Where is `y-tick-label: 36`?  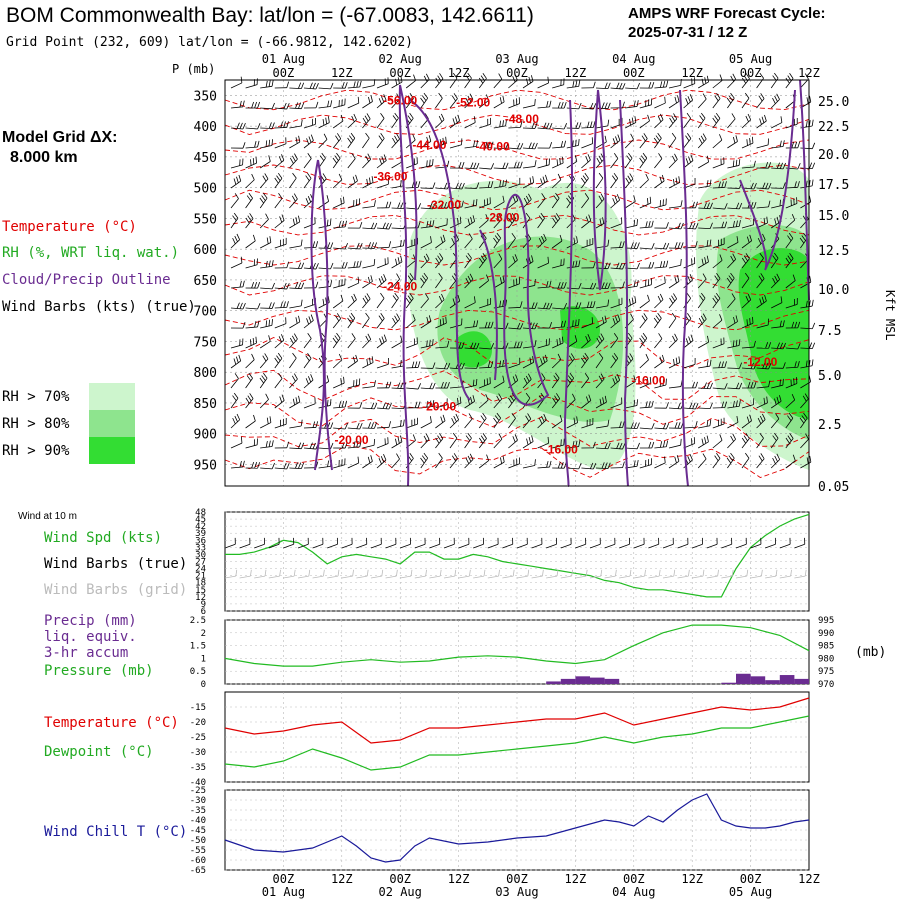
y-tick-label: 36 is located at coordinates (200, 541).